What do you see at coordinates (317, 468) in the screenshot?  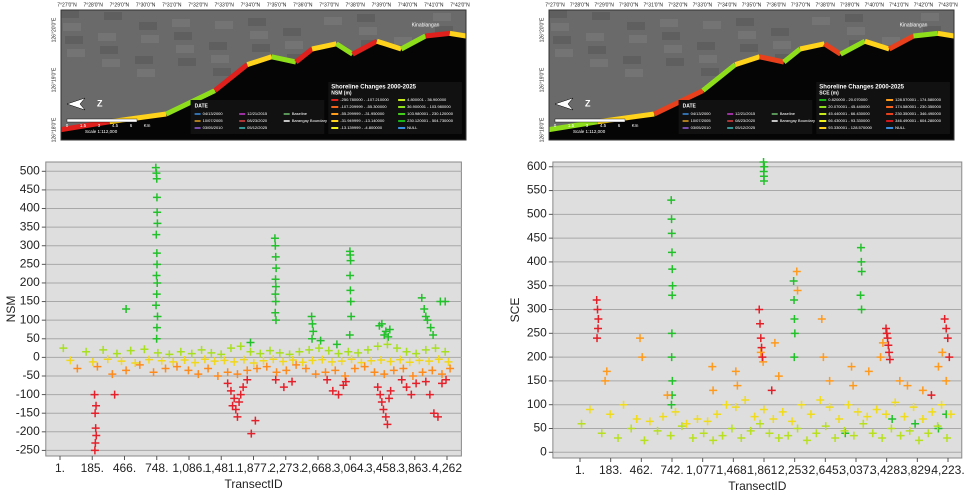 I see `x-tick-label: 2,668.` at bounding box center [317, 468].